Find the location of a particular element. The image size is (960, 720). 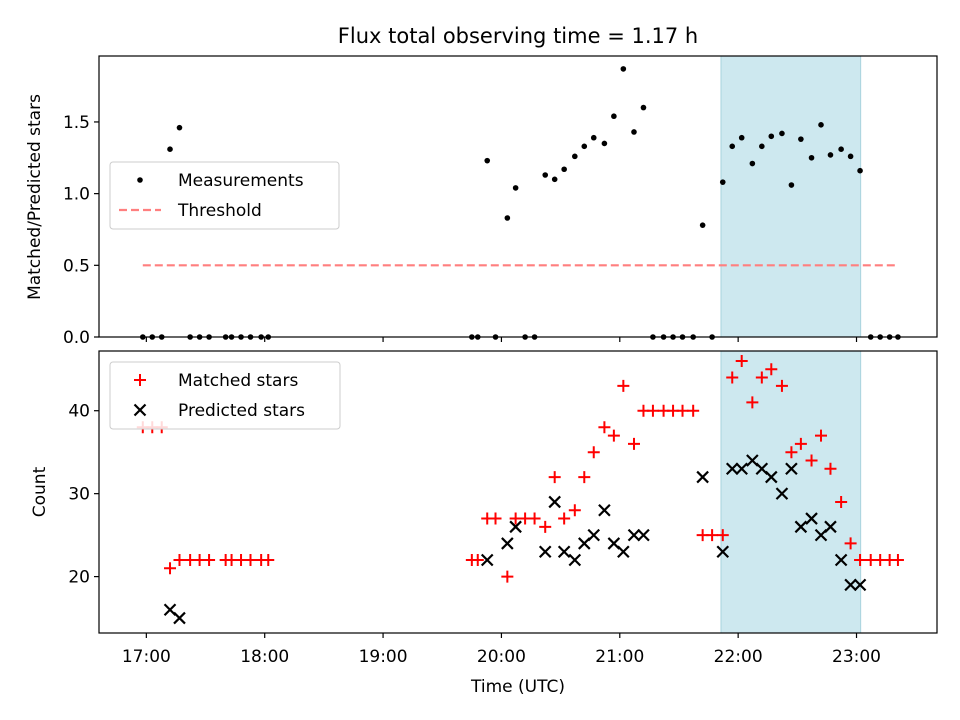

x-tick-label: 19:00 is located at coordinates (383, 657).